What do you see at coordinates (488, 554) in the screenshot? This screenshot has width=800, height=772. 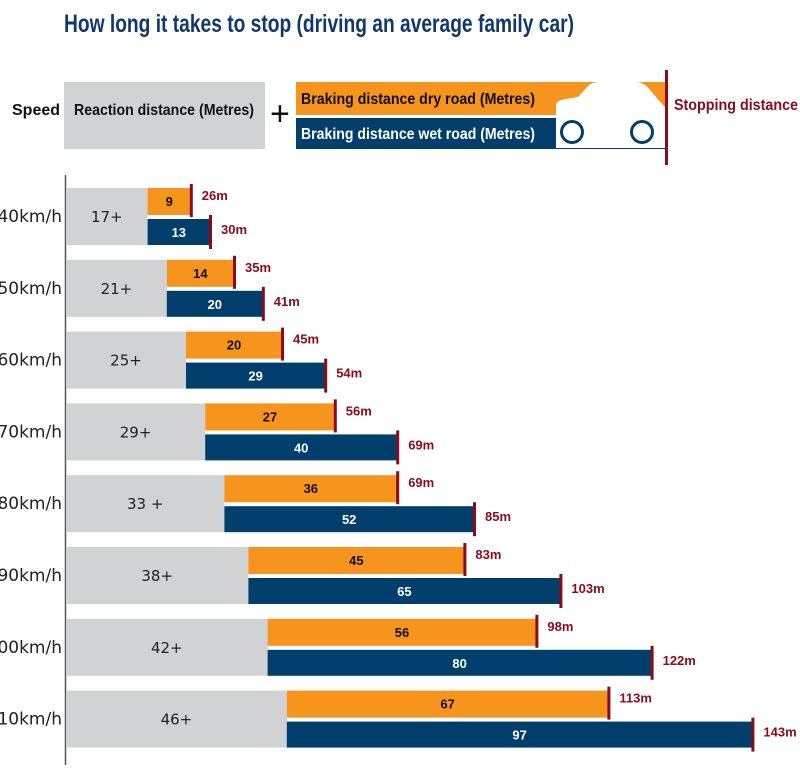 I see `dry-stopping-distance: 83m` at bounding box center [488, 554].